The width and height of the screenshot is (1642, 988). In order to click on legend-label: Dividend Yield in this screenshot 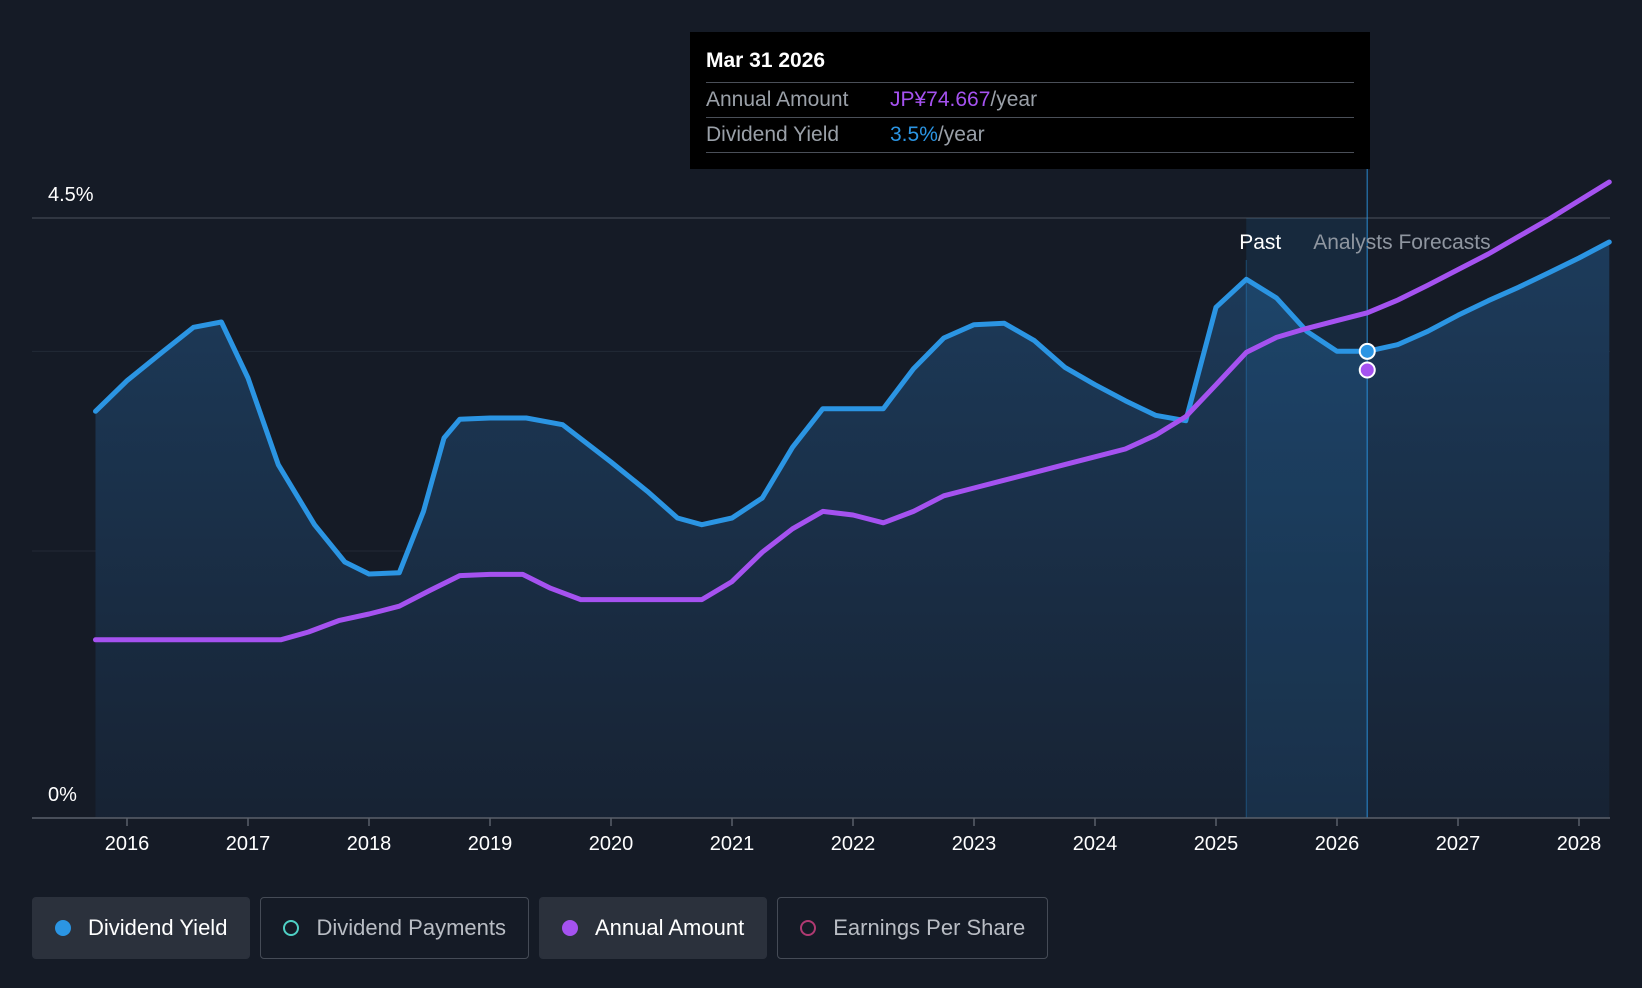, I will do `click(158, 927)`.